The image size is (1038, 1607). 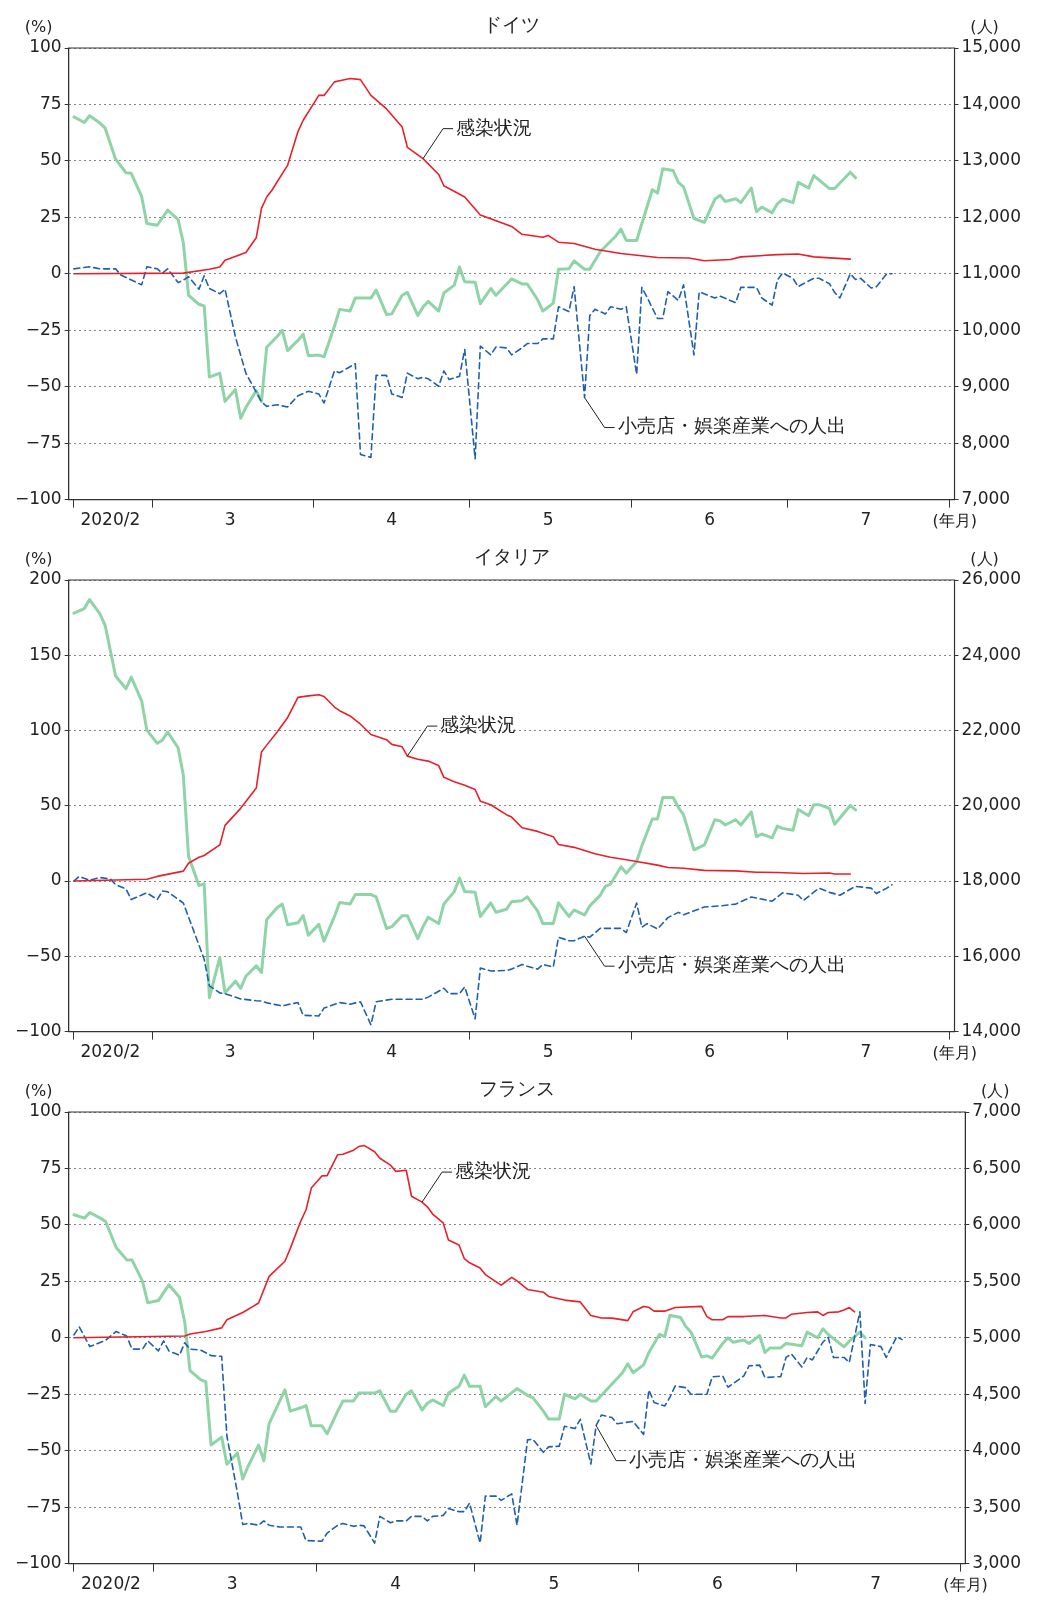 I want to click on y2-tick-label: 13,000, so click(x=991, y=159).